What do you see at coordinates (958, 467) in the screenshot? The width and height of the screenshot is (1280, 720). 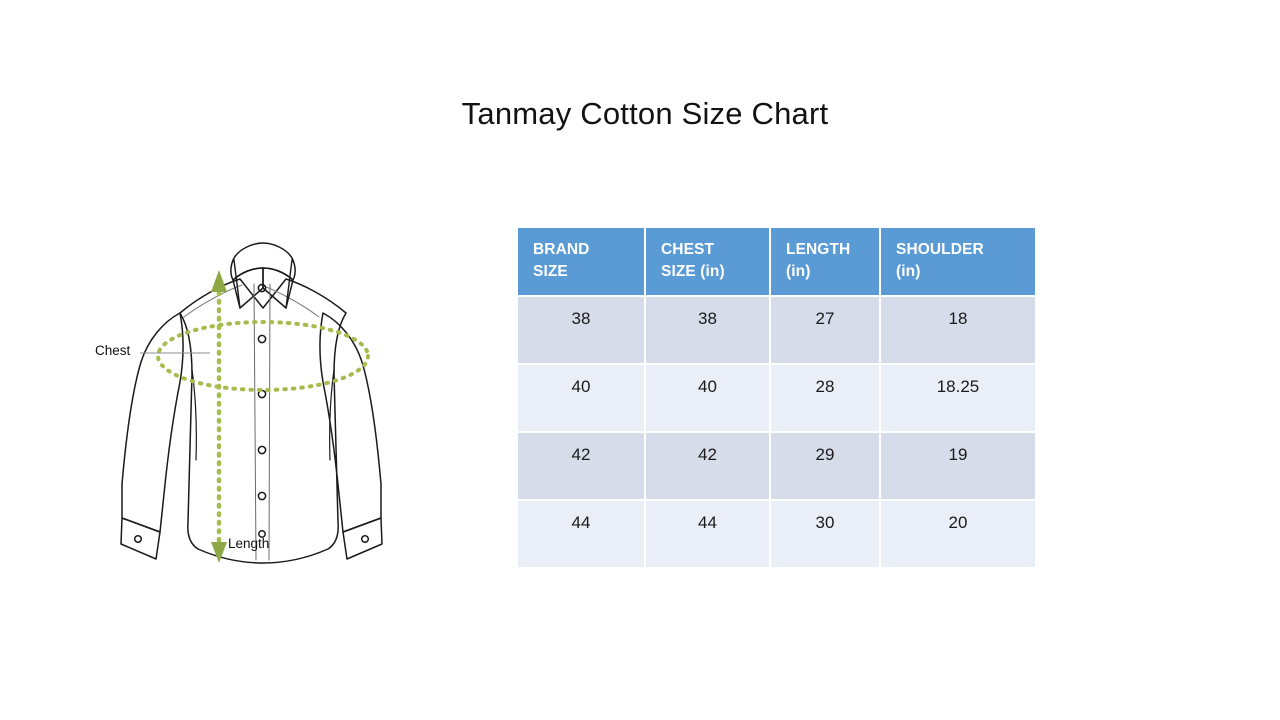 I see `cell-shoulder: 19` at bounding box center [958, 467].